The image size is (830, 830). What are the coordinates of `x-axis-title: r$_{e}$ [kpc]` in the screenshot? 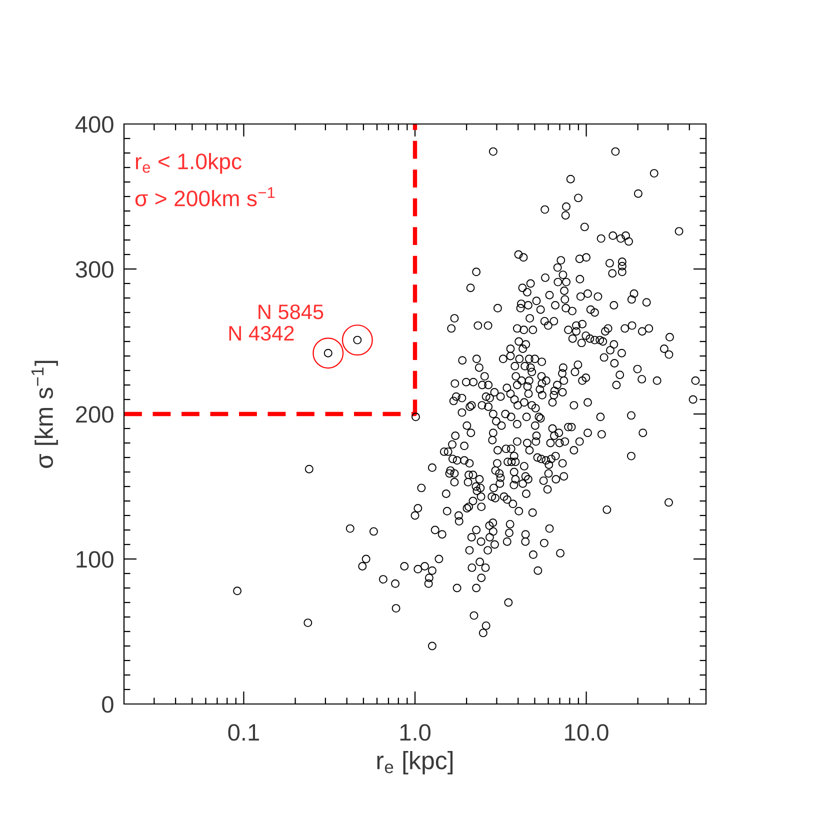 It's located at (415, 762).